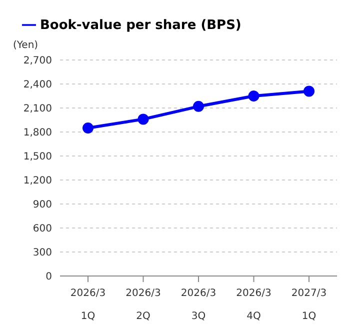  Describe the element at coordinates (88, 305) in the screenshot. I see `category-label: 2026/3 1Q` at that location.